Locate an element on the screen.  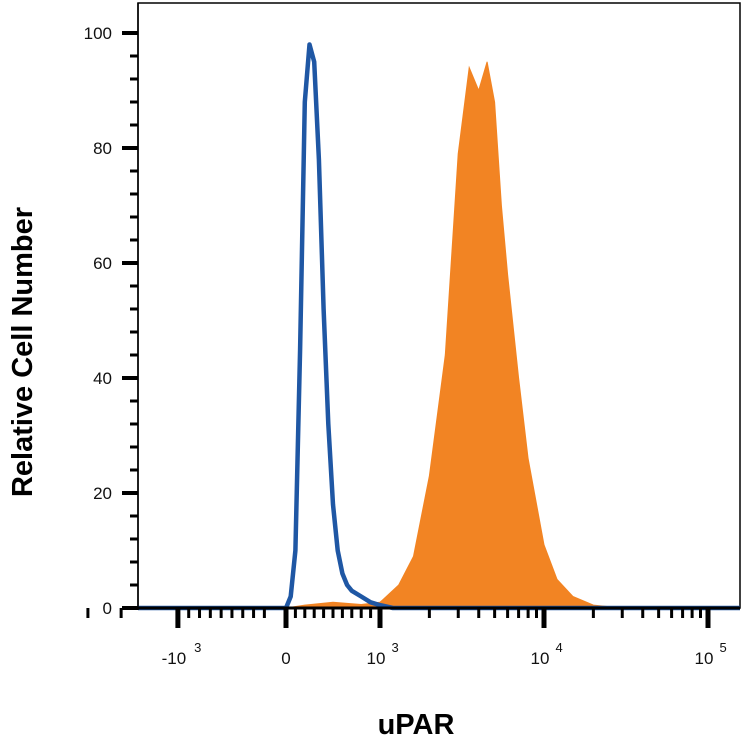
x-ticks: -10 3 0 10 3 10 4 10 5 is located at coordinates (406, 638).